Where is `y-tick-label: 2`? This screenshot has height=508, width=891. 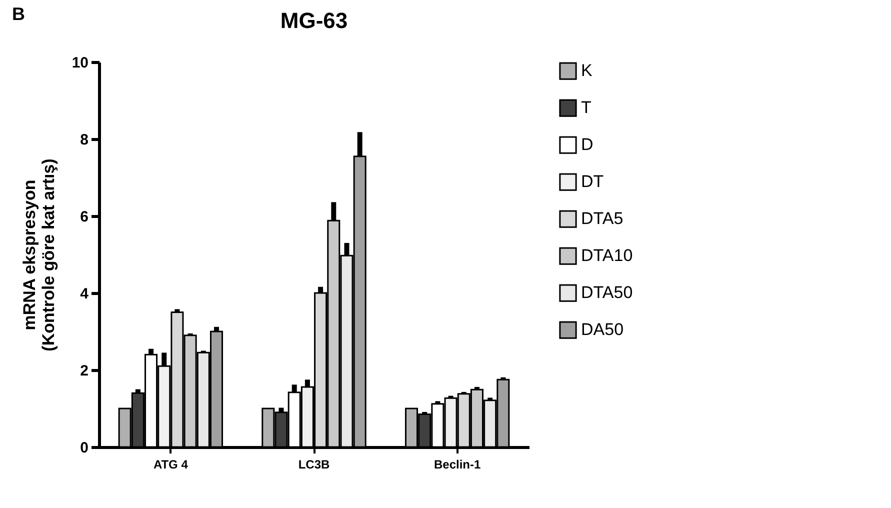 y-tick-label: 2 is located at coordinates (84, 371).